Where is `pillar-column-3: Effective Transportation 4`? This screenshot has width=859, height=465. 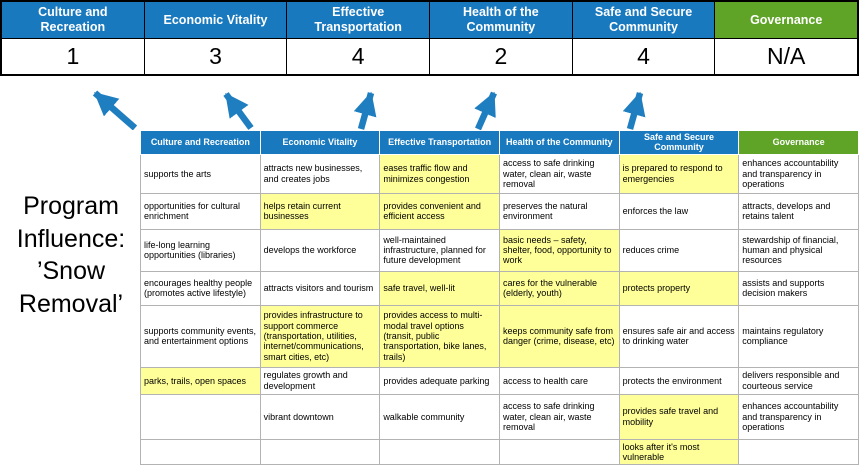
pillar-column-3: Effective Transportation 4 is located at coordinates (359, 38).